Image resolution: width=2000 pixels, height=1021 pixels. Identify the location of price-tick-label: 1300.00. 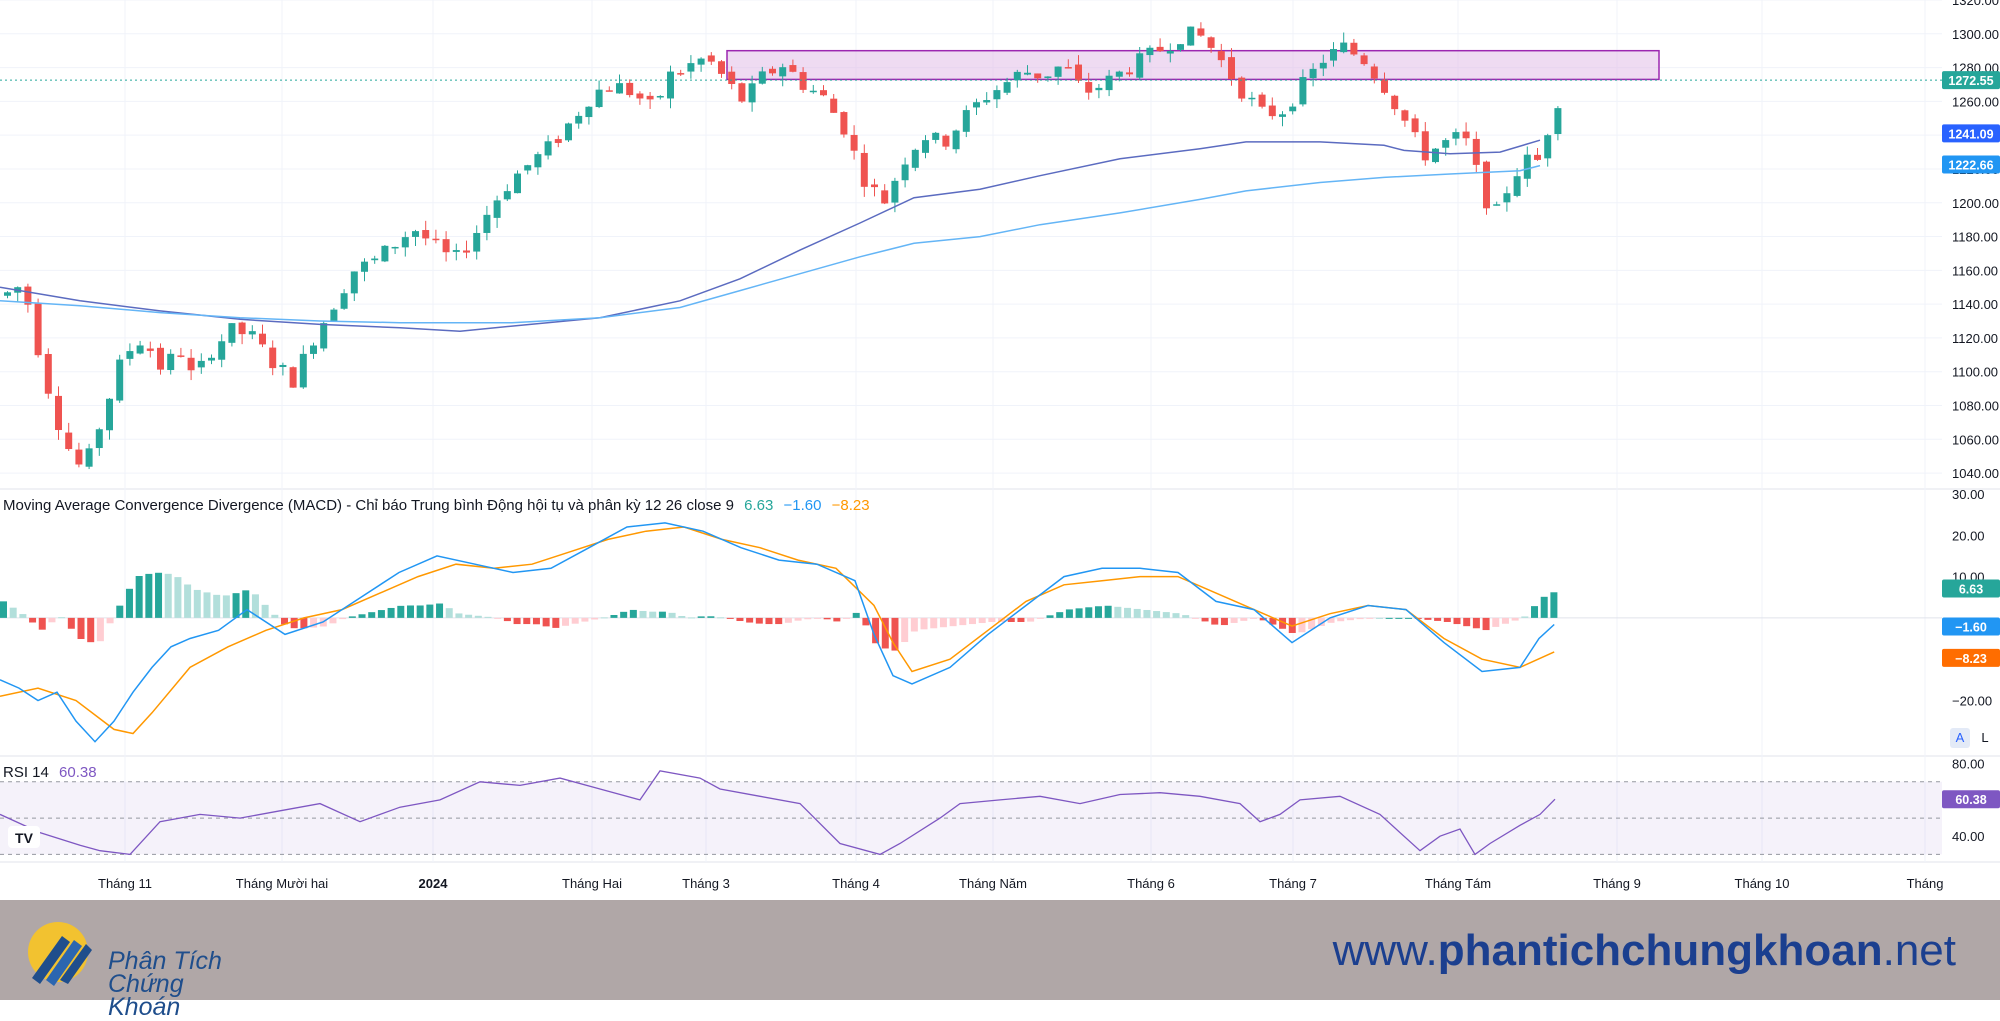
(1975, 34).